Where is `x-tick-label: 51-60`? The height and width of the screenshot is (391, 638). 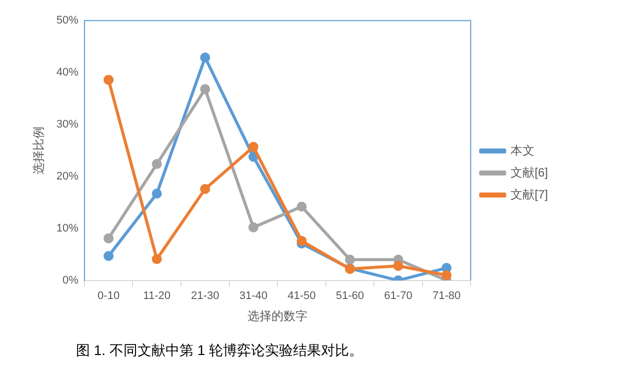
x-tick-label: 51-60 is located at coordinates (350, 296).